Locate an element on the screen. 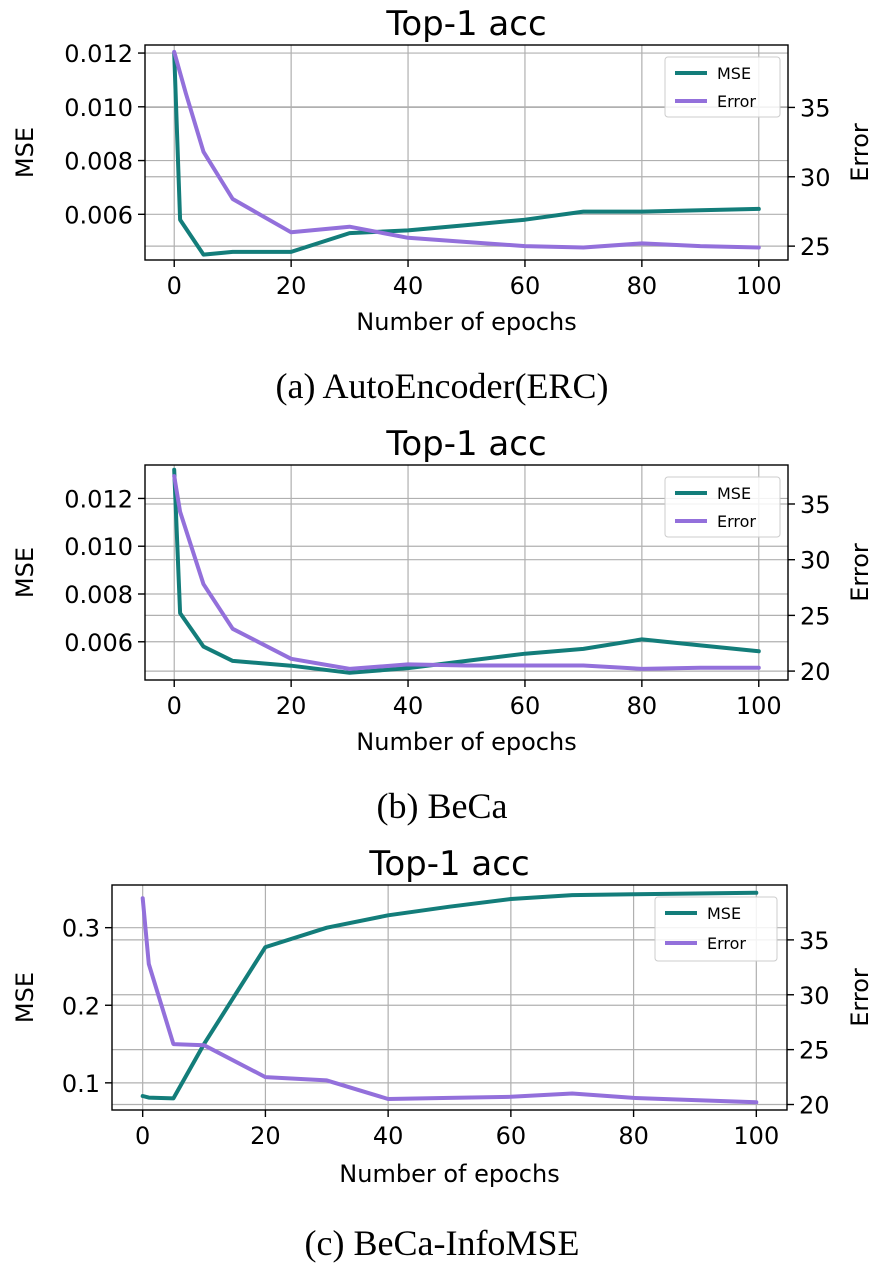 The image size is (884, 1270). figure-caption: (c) BeCa-InfoMSE is located at coordinates (442, 1243).